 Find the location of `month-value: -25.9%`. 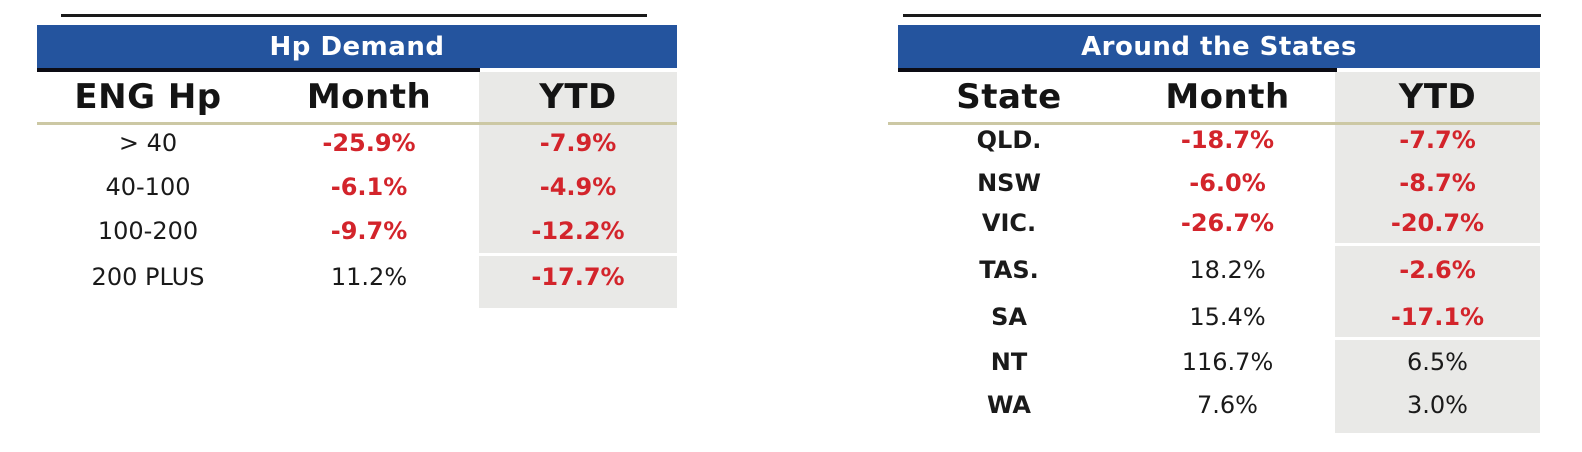

month-value: -25.9% is located at coordinates (369, 143).